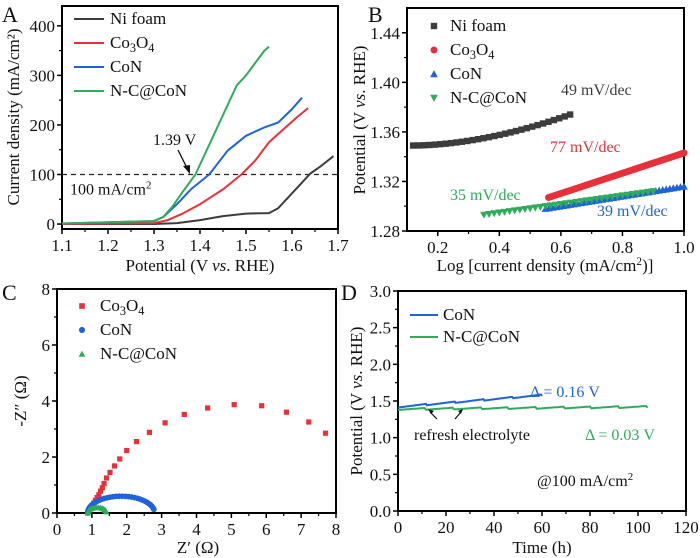 The height and width of the screenshot is (558, 700). I want to click on tafel-label-co3o4: 77 mV/dec, so click(585, 147).